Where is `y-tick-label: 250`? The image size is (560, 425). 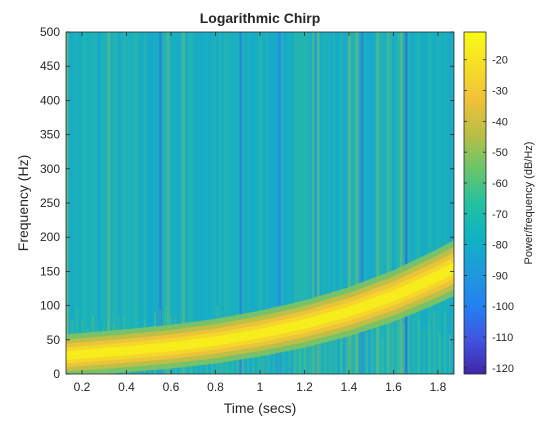
y-tick-label: 250 is located at coordinates (50, 203).